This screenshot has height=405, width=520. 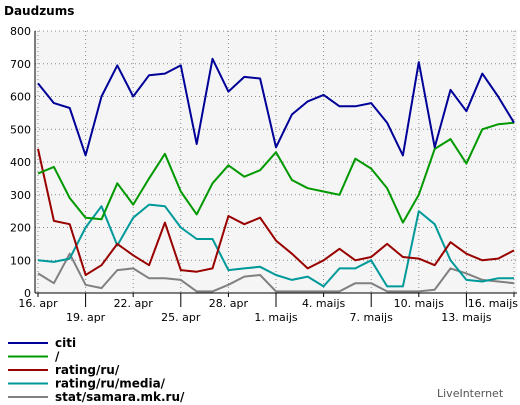 I want to click on legend-label: rating/ru/, so click(x=87, y=370).